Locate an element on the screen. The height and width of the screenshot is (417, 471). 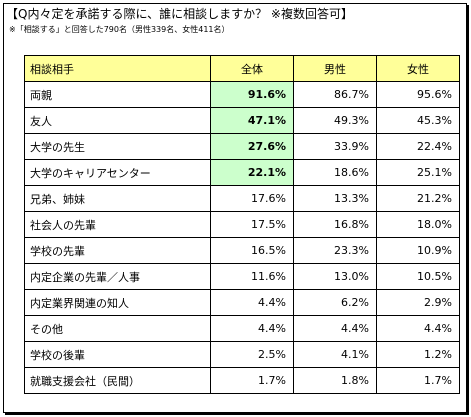
table-row: 両親 91.6% 86.7% 95.6% is located at coordinates (242, 94).